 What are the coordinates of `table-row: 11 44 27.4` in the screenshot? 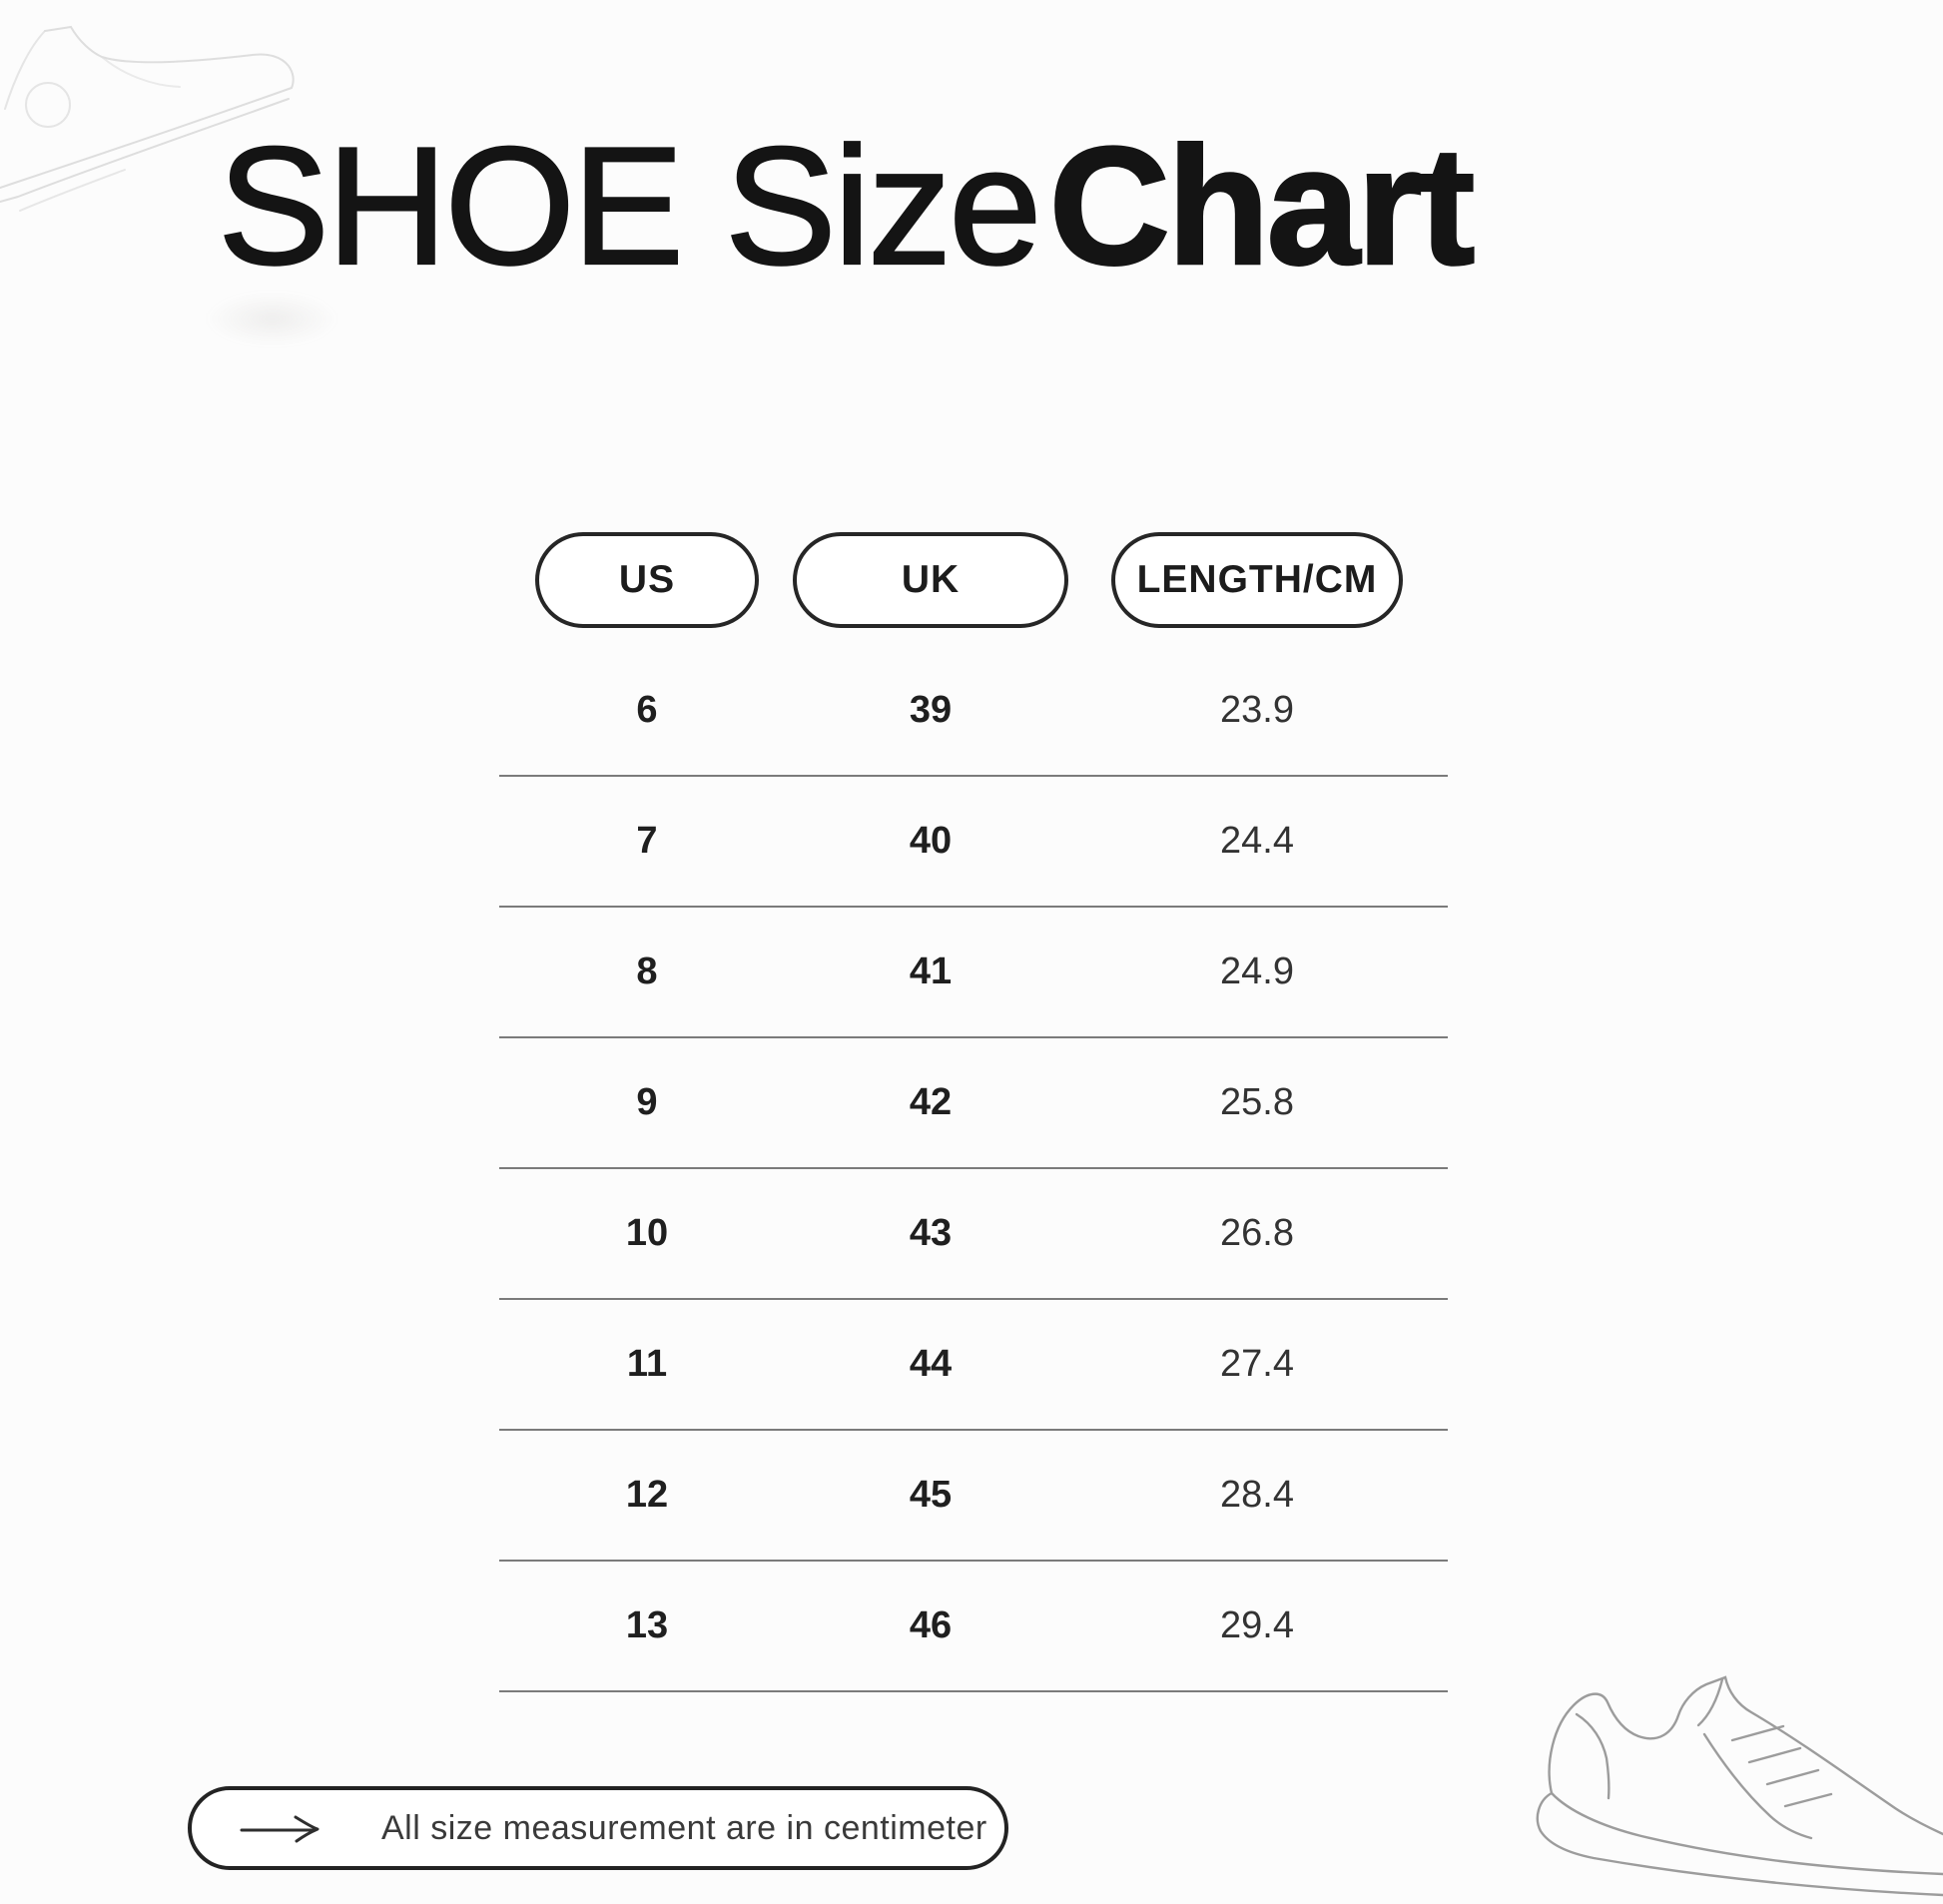 It's located at (973, 1365).